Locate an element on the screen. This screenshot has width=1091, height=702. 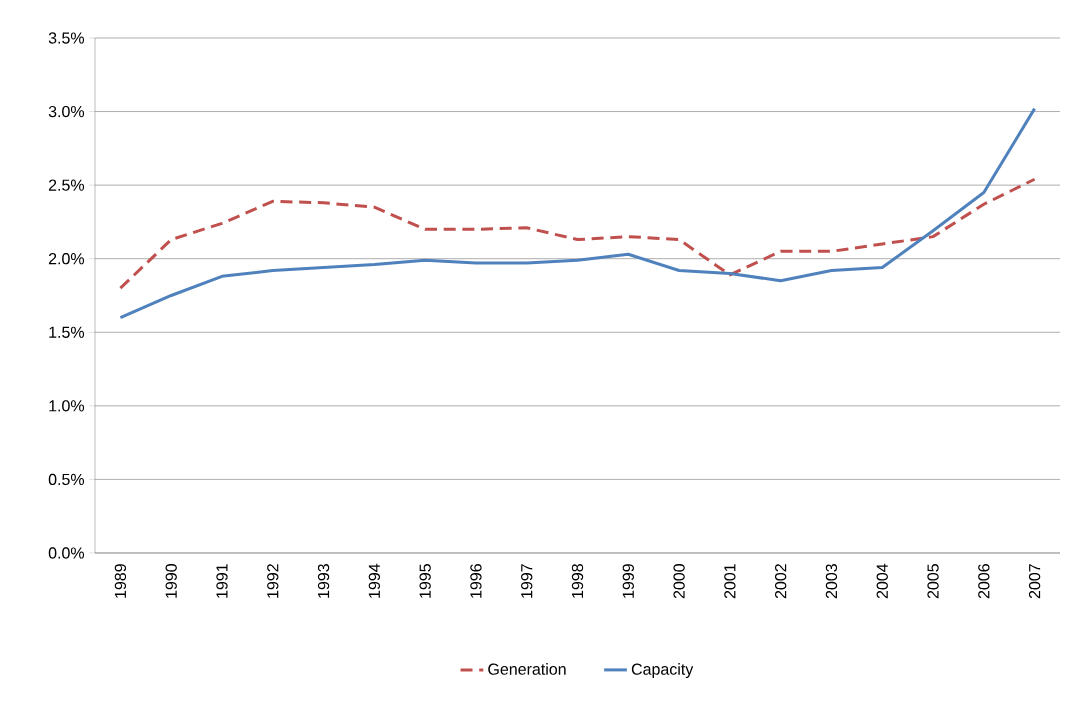
x-tick-label: 2004 is located at coordinates (882, 581).